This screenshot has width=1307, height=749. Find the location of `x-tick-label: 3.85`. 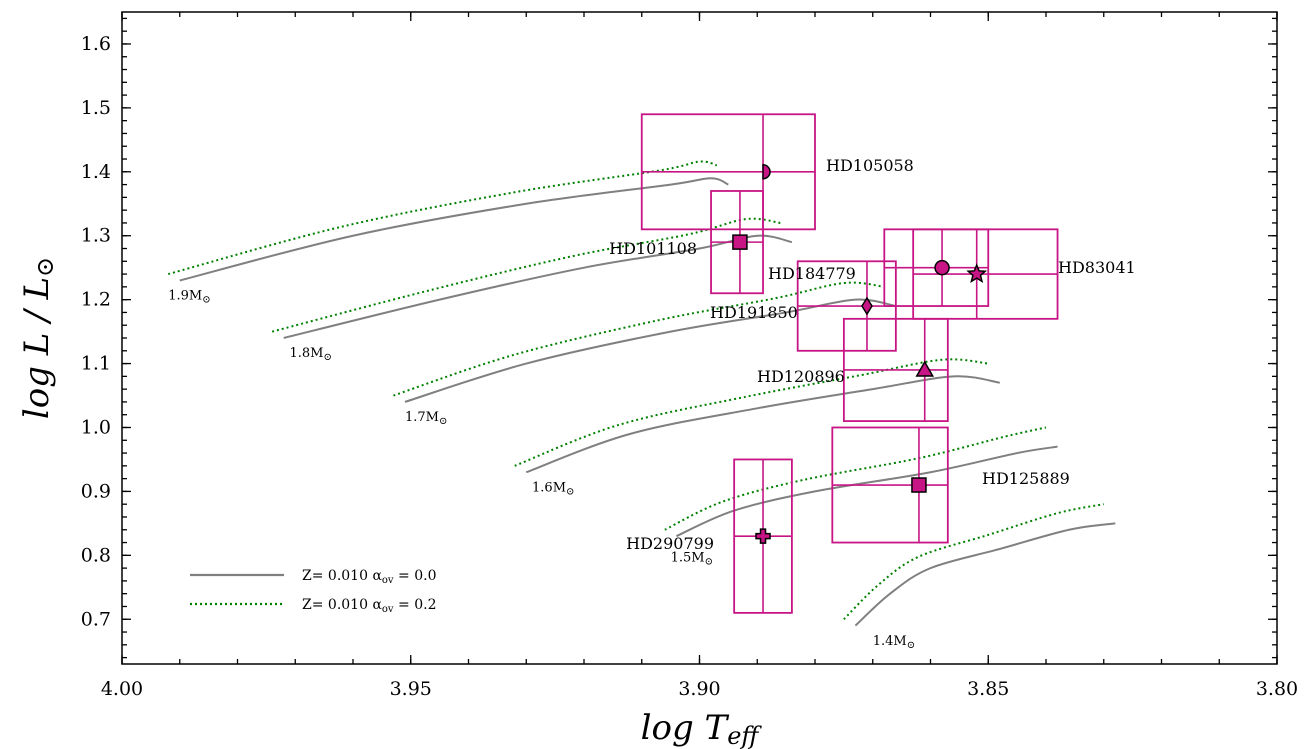

x-tick-label: 3.85 is located at coordinates (988, 689).